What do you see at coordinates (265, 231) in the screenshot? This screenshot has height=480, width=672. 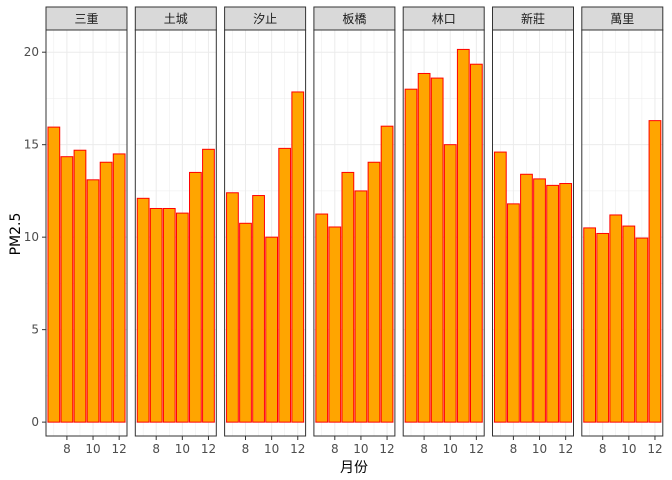 I see `facet-panel-3: 汐止 8 10 12` at bounding box center [265, 231].